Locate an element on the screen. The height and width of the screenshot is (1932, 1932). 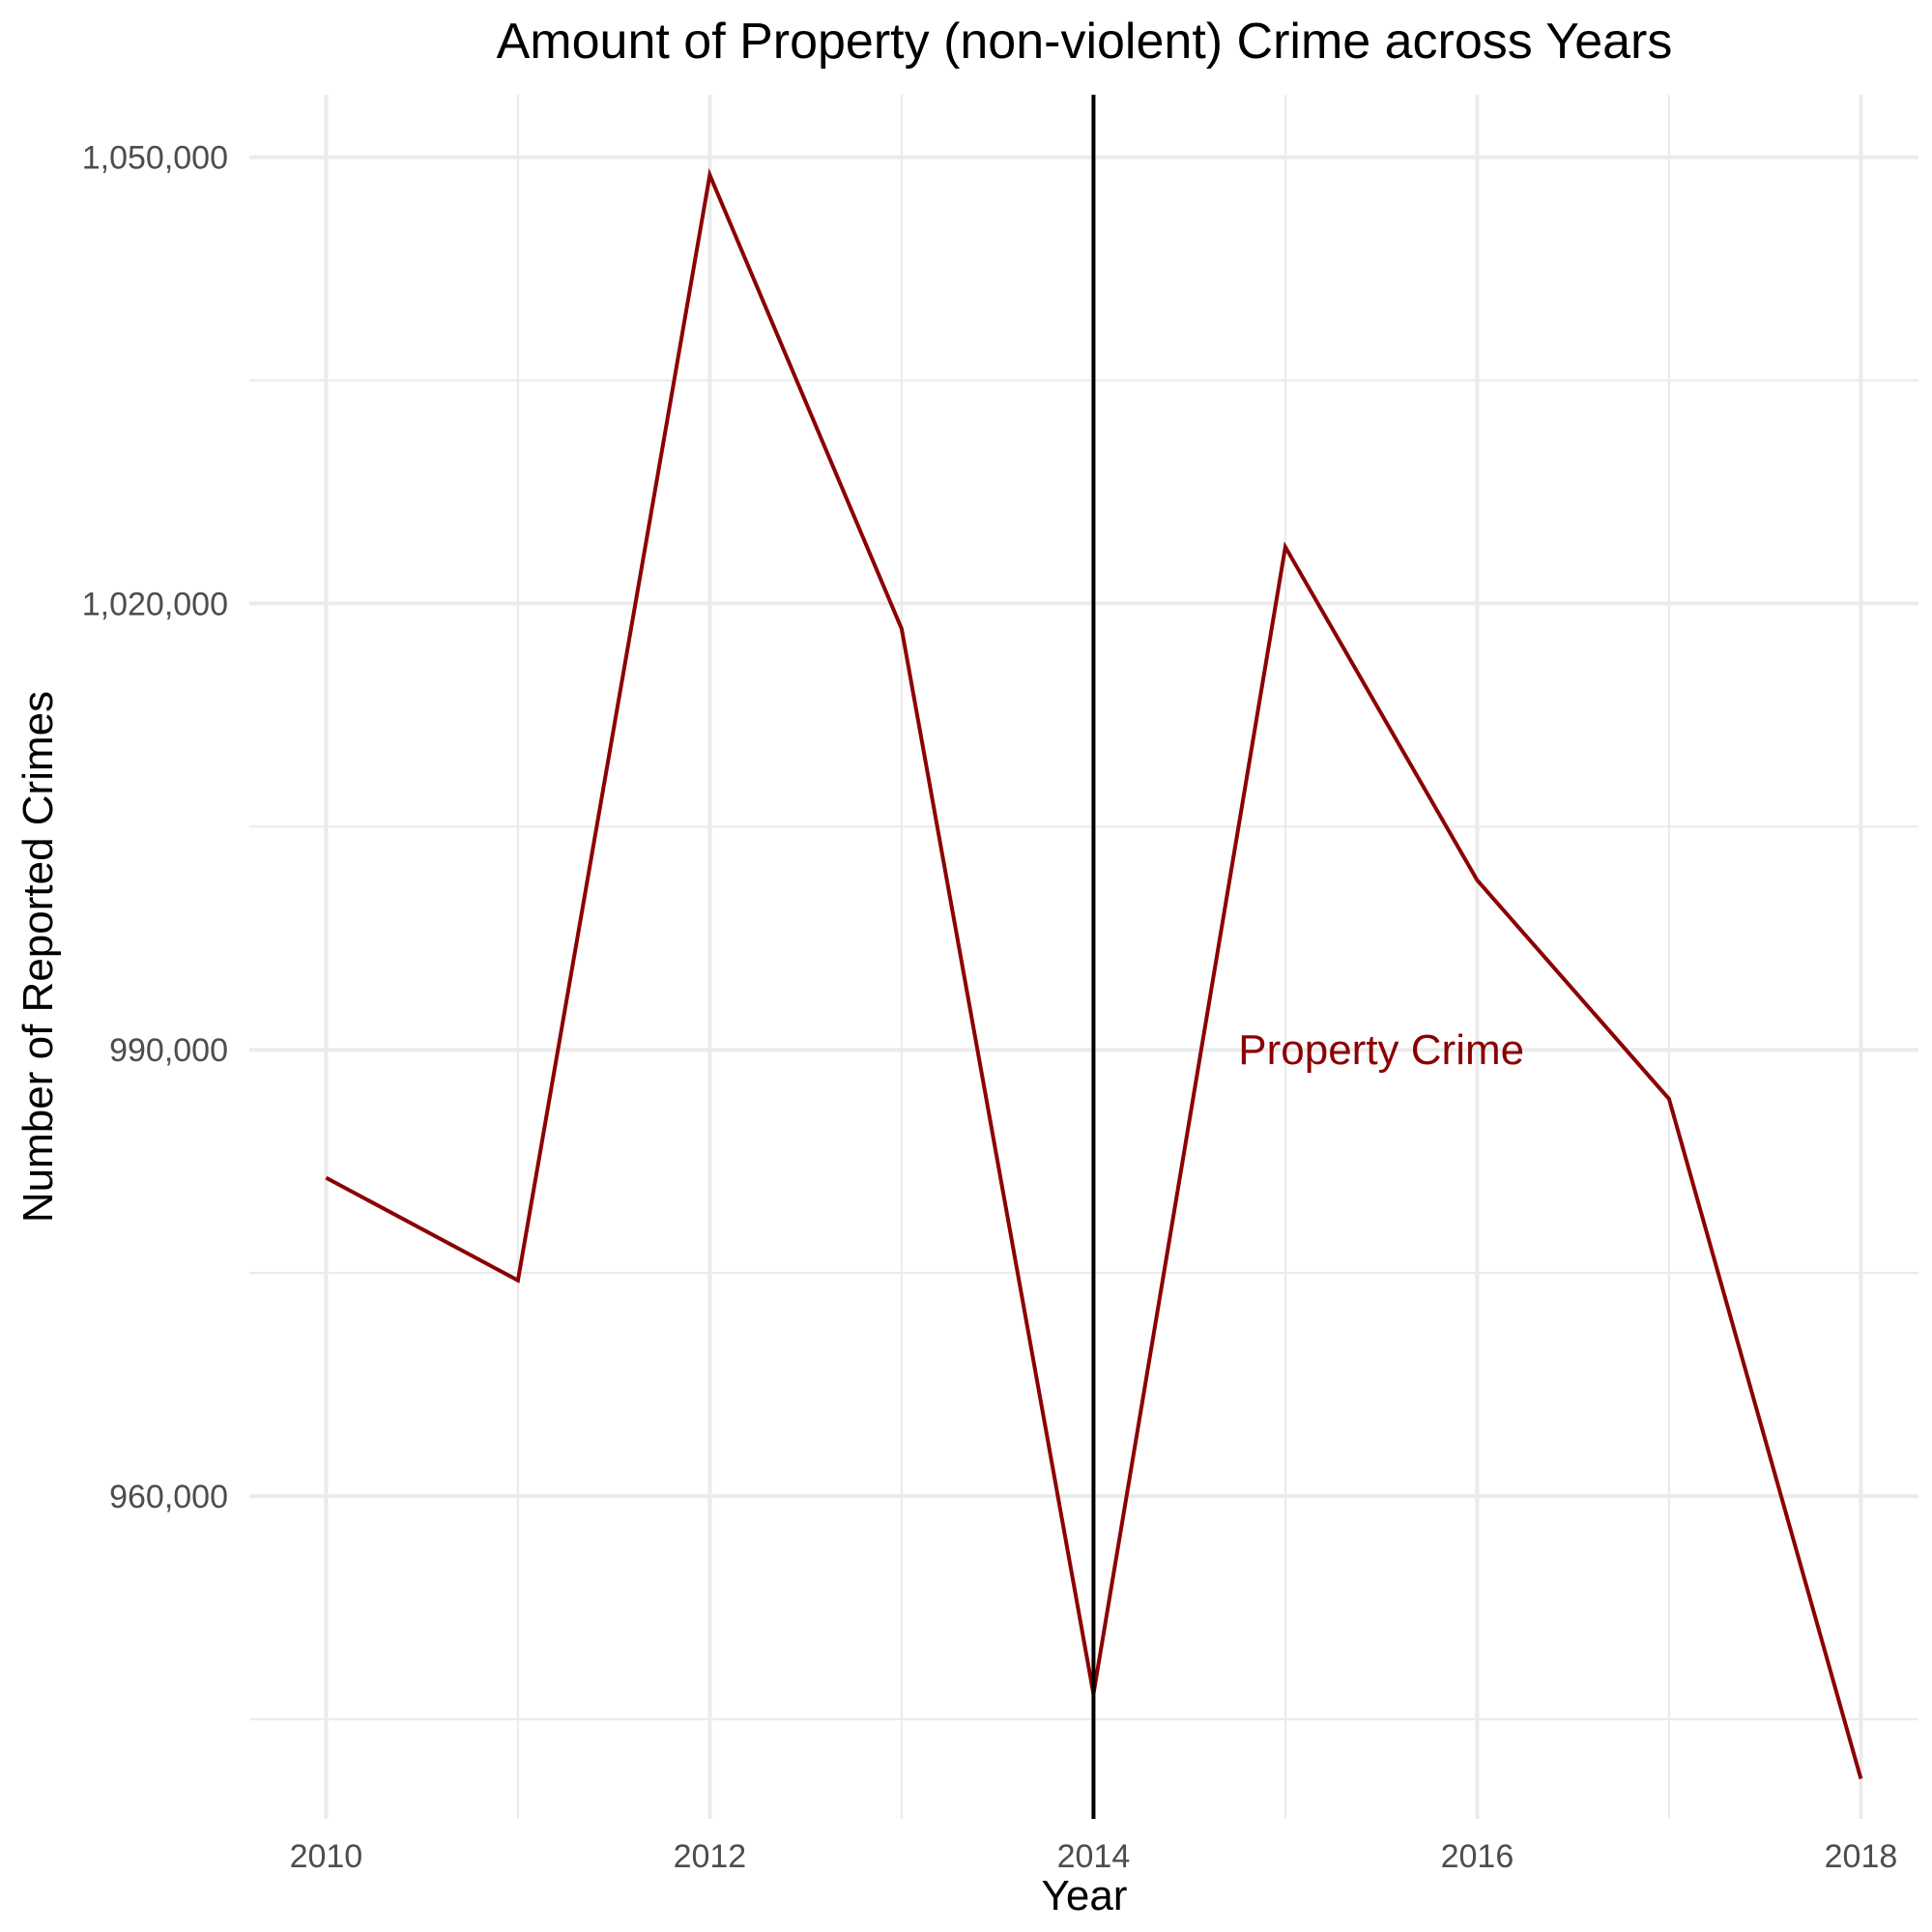
y-tick-label: 1,020,000 is located at coordinates (155, 604).